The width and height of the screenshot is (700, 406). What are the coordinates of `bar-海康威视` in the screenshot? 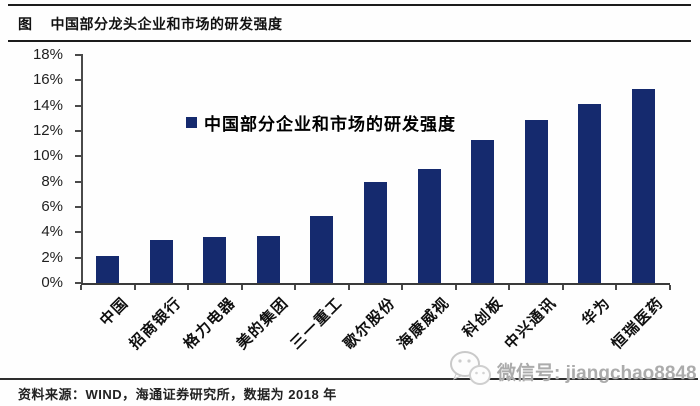 It's located at (429, 226).